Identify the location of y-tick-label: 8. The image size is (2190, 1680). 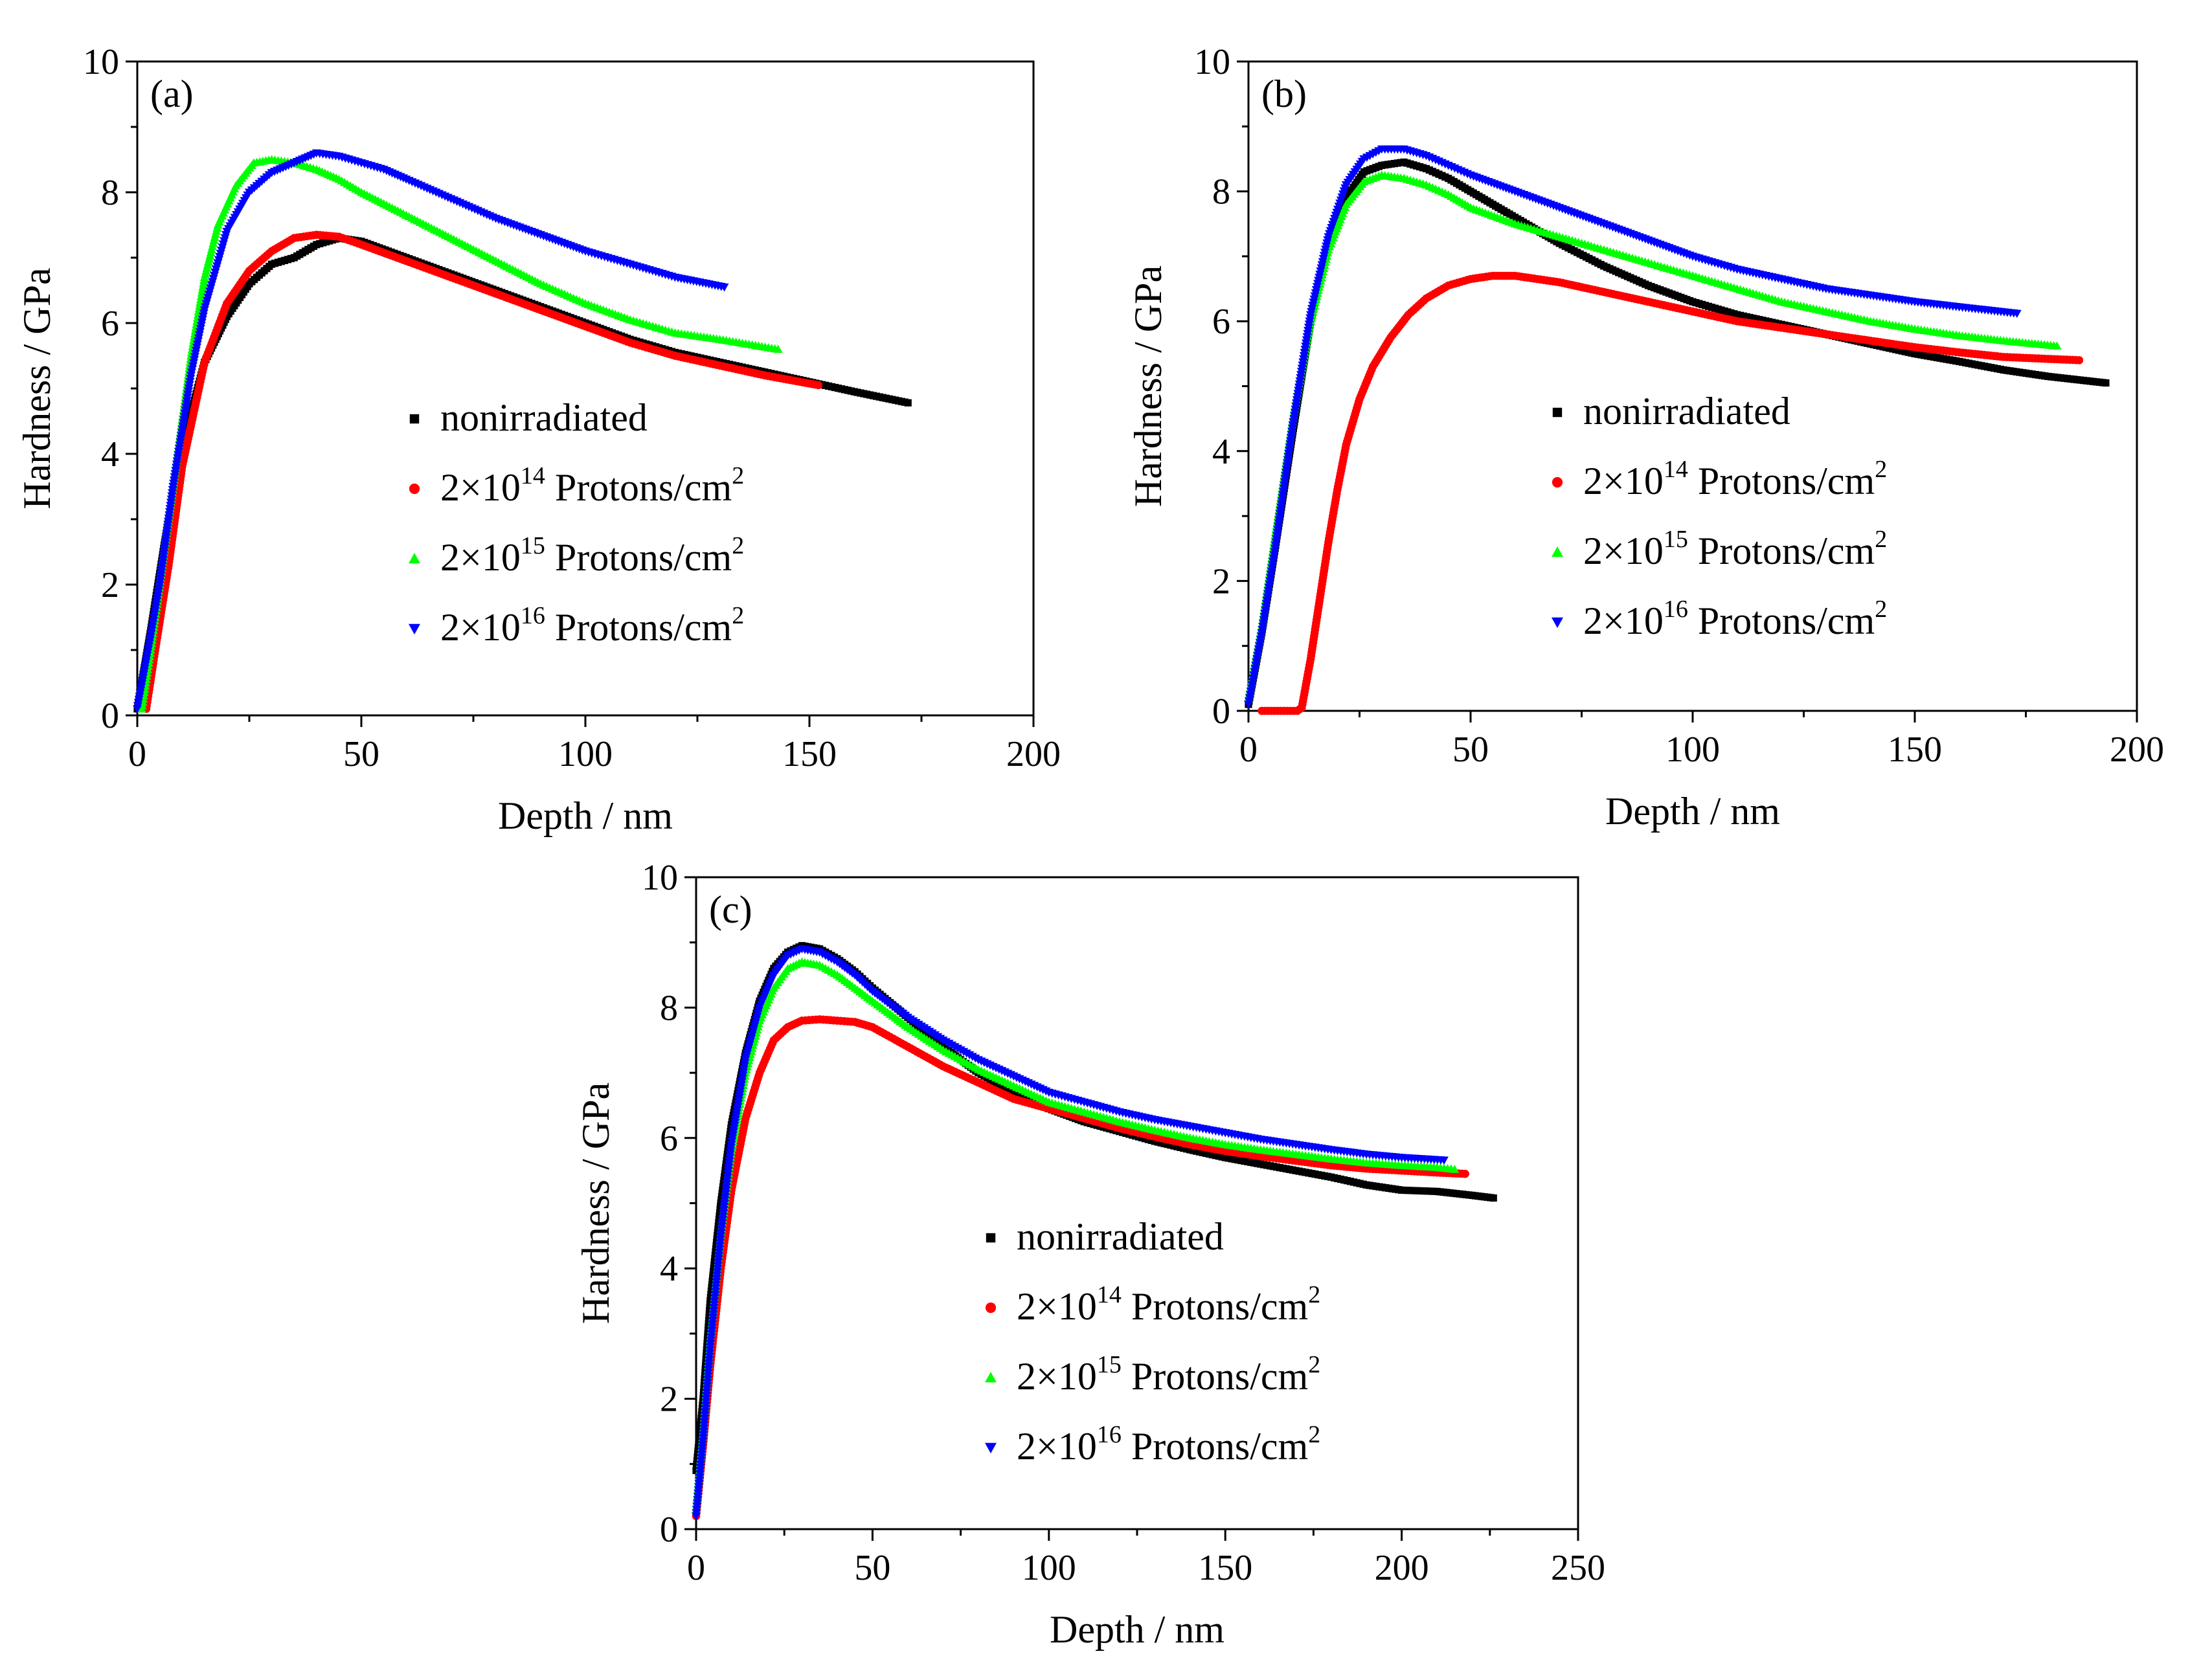
(1221, 192).